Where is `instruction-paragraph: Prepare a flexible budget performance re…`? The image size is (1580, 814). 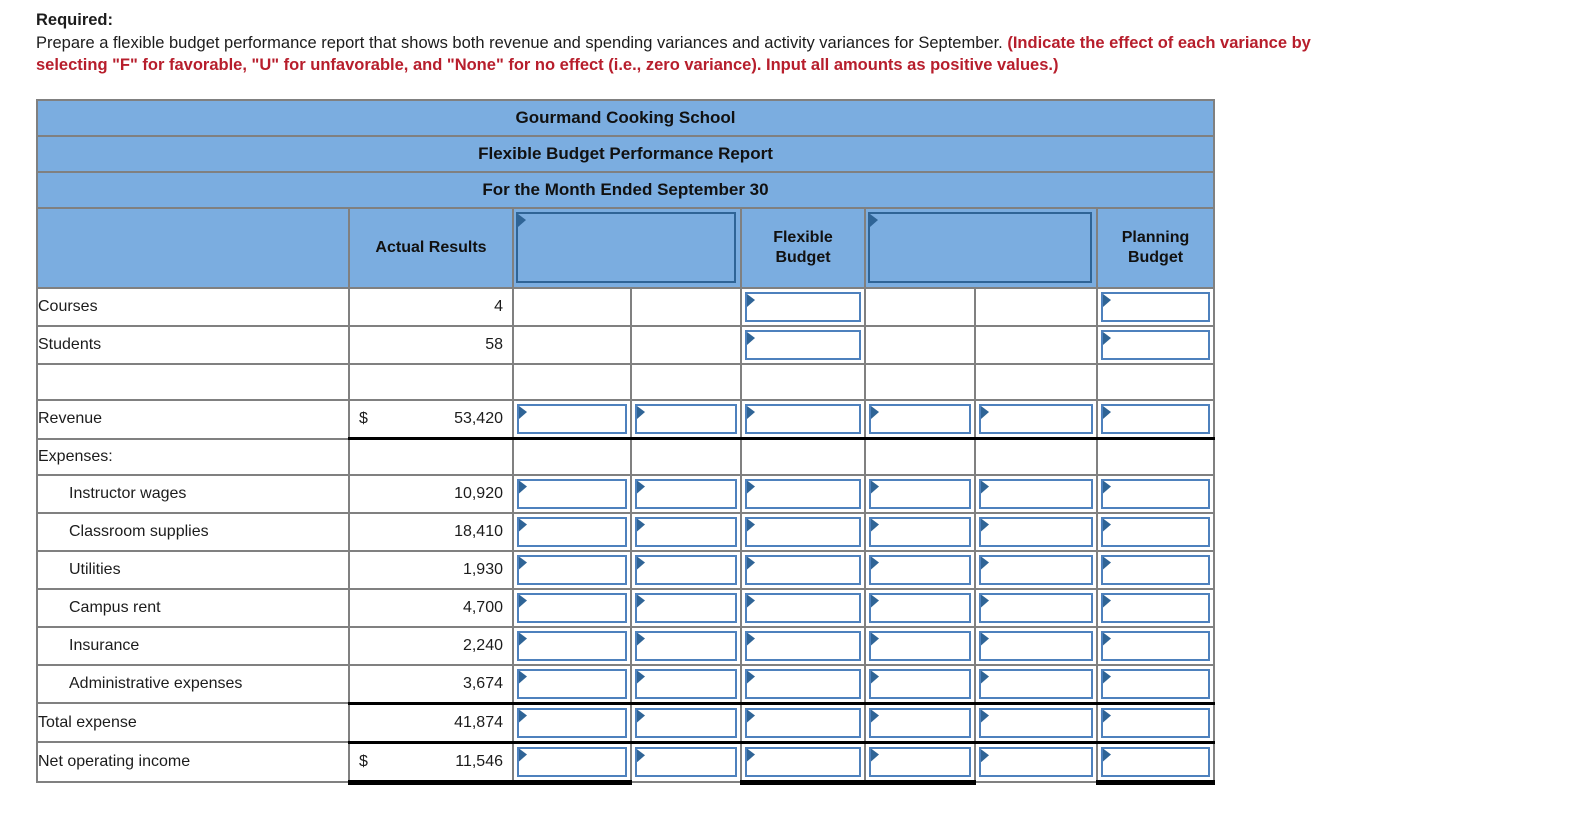
instruction-paragraph: Prepare a flexible budget performance re… is located at coordinates (799, 54).